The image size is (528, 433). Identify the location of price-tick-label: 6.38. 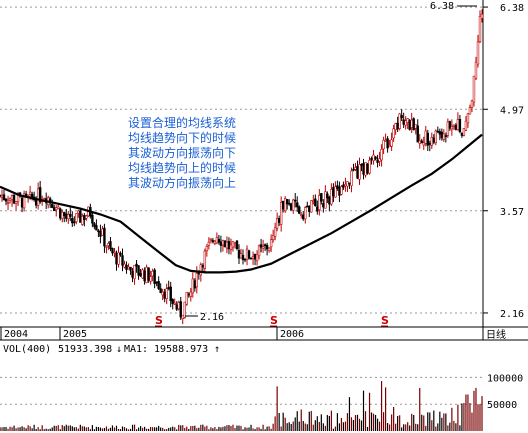
(512, 8).